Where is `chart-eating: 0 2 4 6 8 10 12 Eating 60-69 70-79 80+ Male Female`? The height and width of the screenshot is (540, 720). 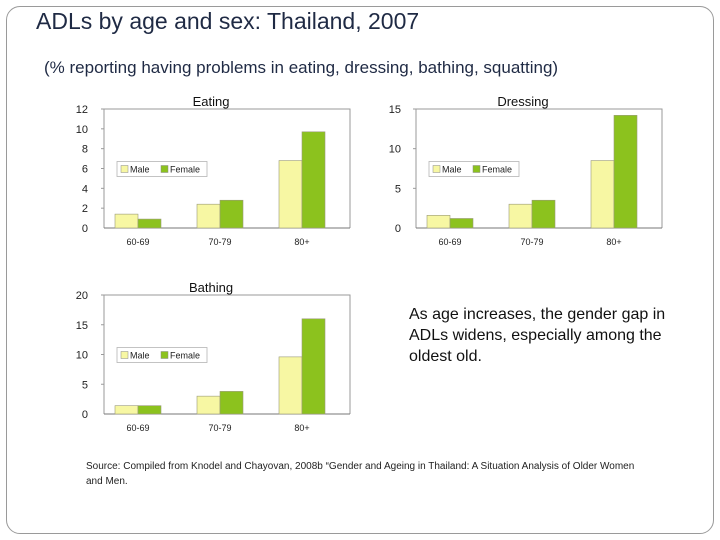 chart-eating: 0 2 4 6 8 10 12 Eating 60-69 70-79 80+ Male Female is located at coordinates (213, 170).